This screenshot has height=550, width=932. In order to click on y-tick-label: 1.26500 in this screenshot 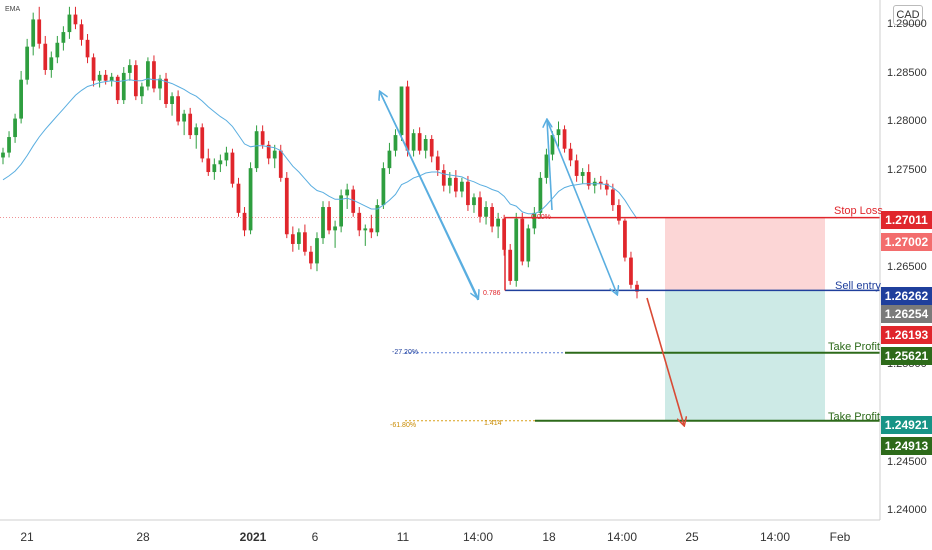, I will do `click(907, 267)`.